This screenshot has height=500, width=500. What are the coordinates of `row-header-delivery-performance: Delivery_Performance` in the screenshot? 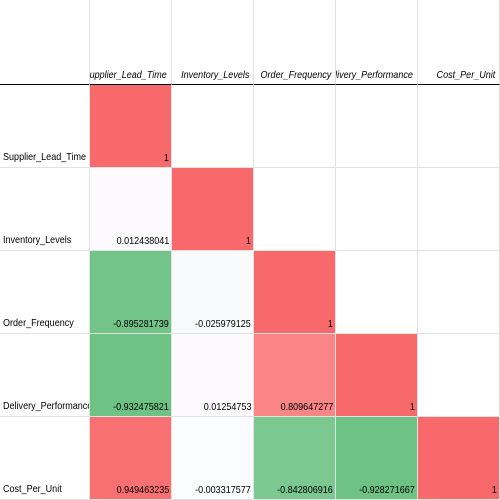 It's located at (45, 375).